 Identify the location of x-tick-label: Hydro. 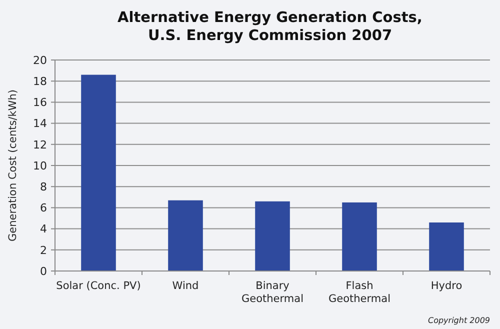
(446, 286).